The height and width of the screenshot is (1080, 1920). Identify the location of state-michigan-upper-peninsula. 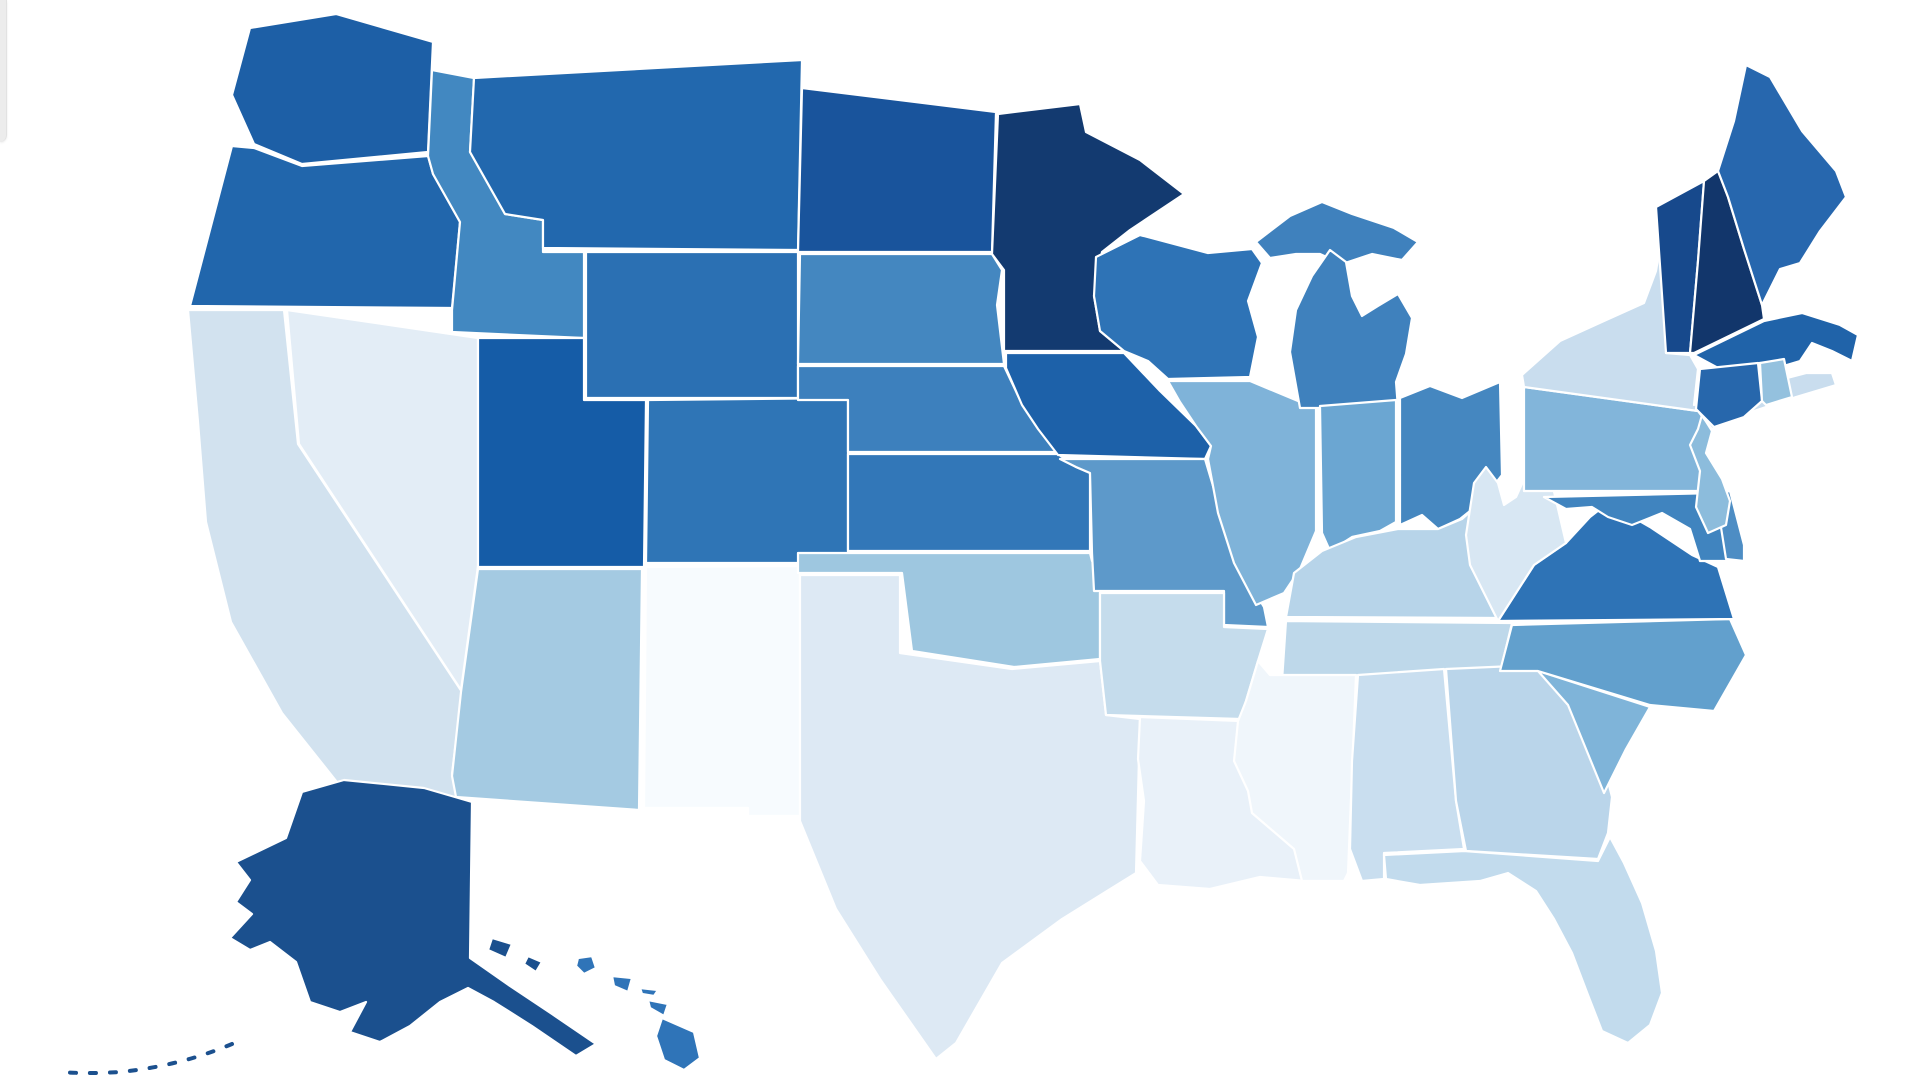
(1337, 233).